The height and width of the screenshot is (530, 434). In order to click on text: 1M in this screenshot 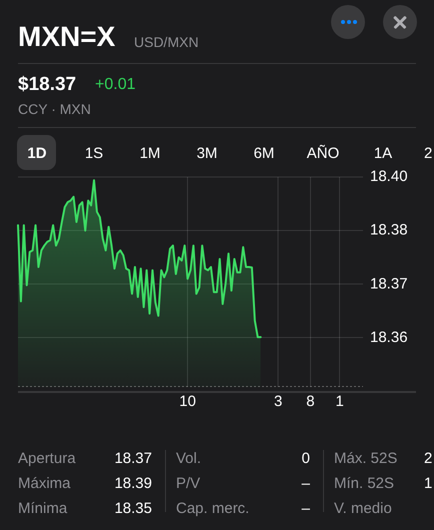, I will do `click(150, 153)`.